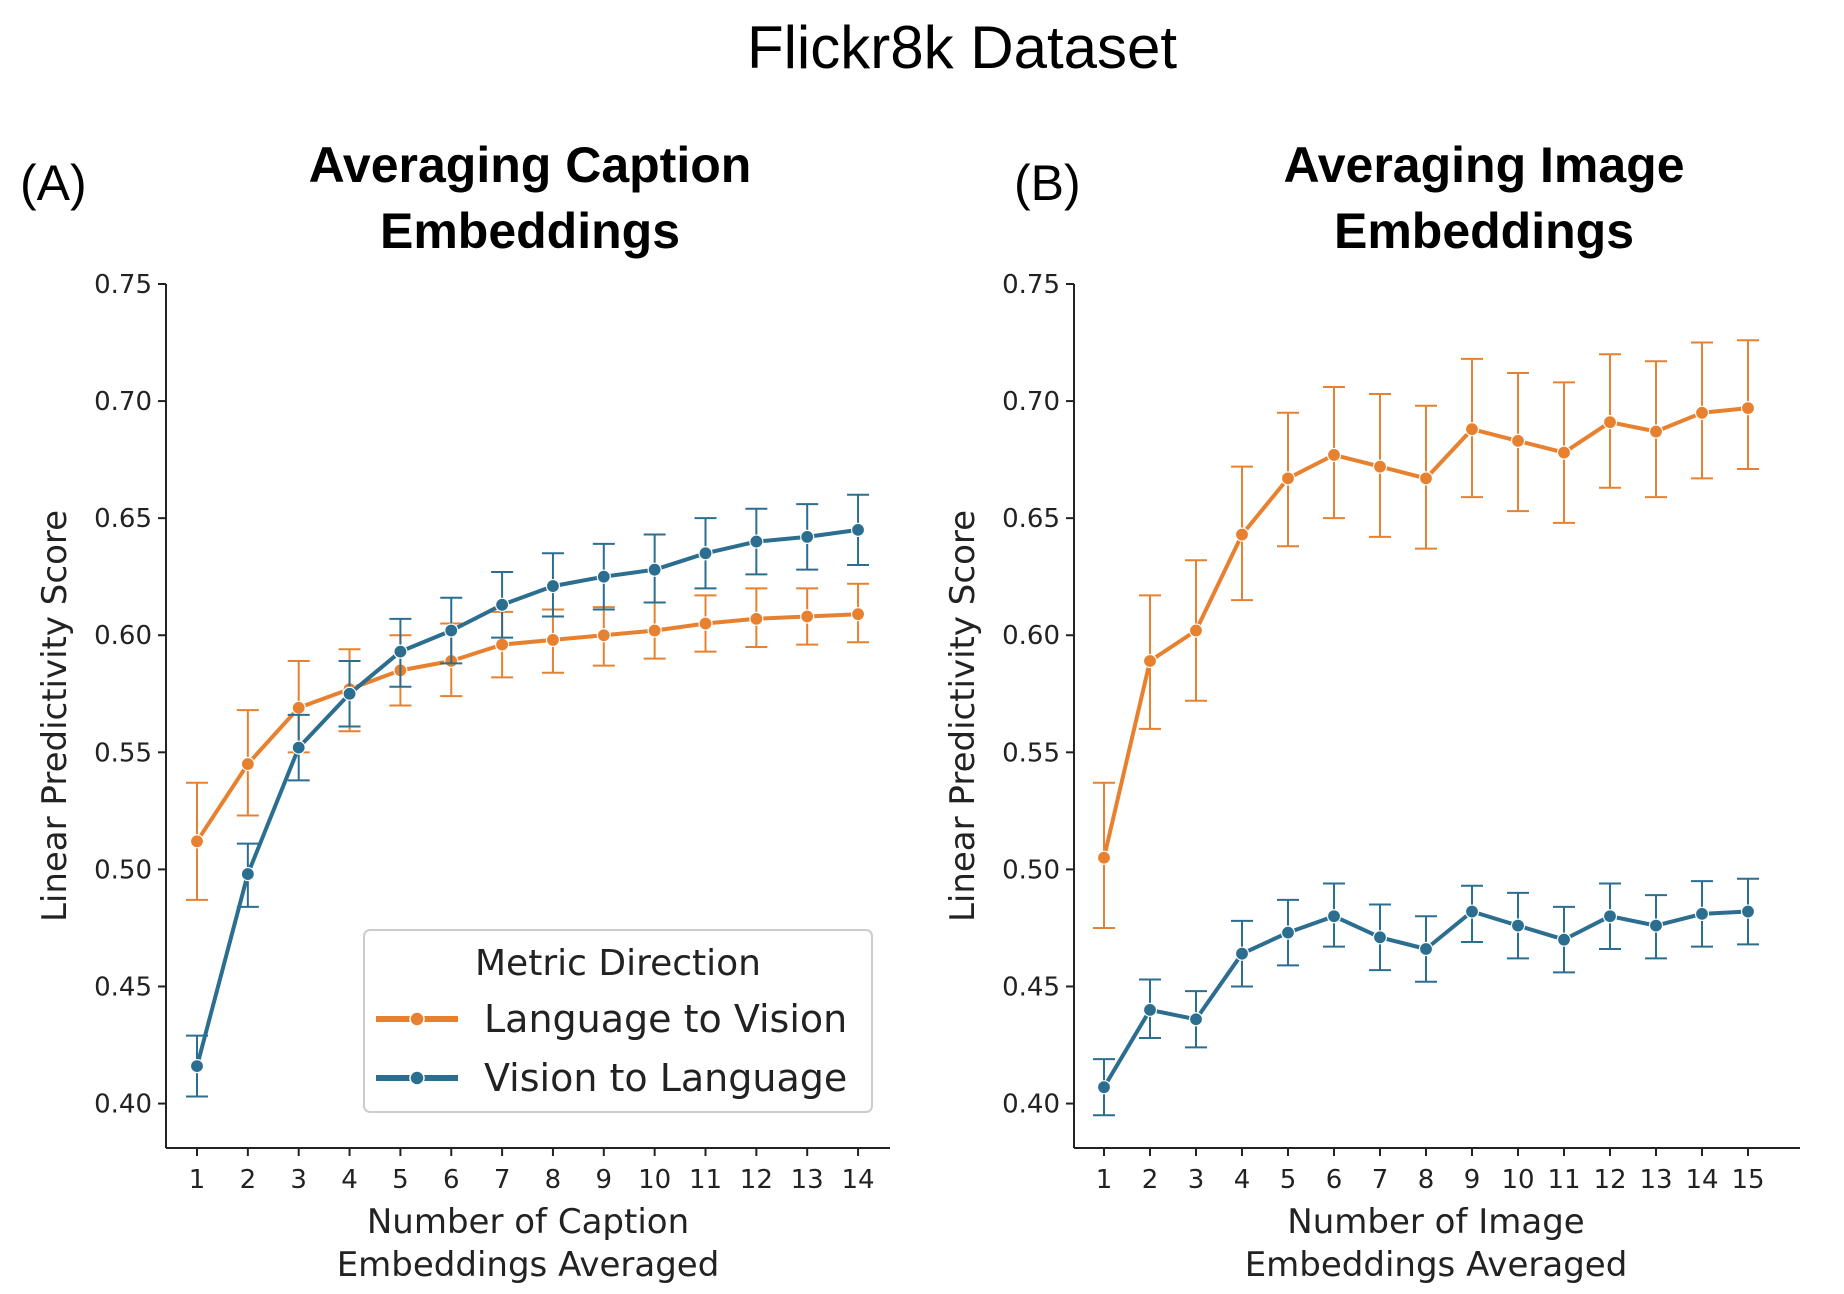 Image resolution: width=1844 pixels, height=1294 pixels. What do you see at coordinates (654, 1180) in the screenshot?
I see `panel-a-xtick-label: 10` at bounding box center [654, 1180].